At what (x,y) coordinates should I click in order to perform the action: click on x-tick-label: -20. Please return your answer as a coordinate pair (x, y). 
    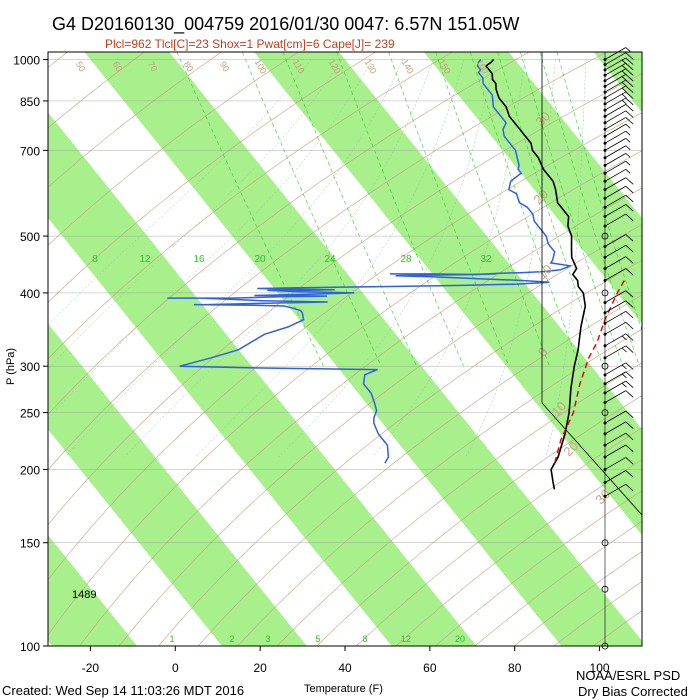
    Looking at the image, I should click on (91, 668).